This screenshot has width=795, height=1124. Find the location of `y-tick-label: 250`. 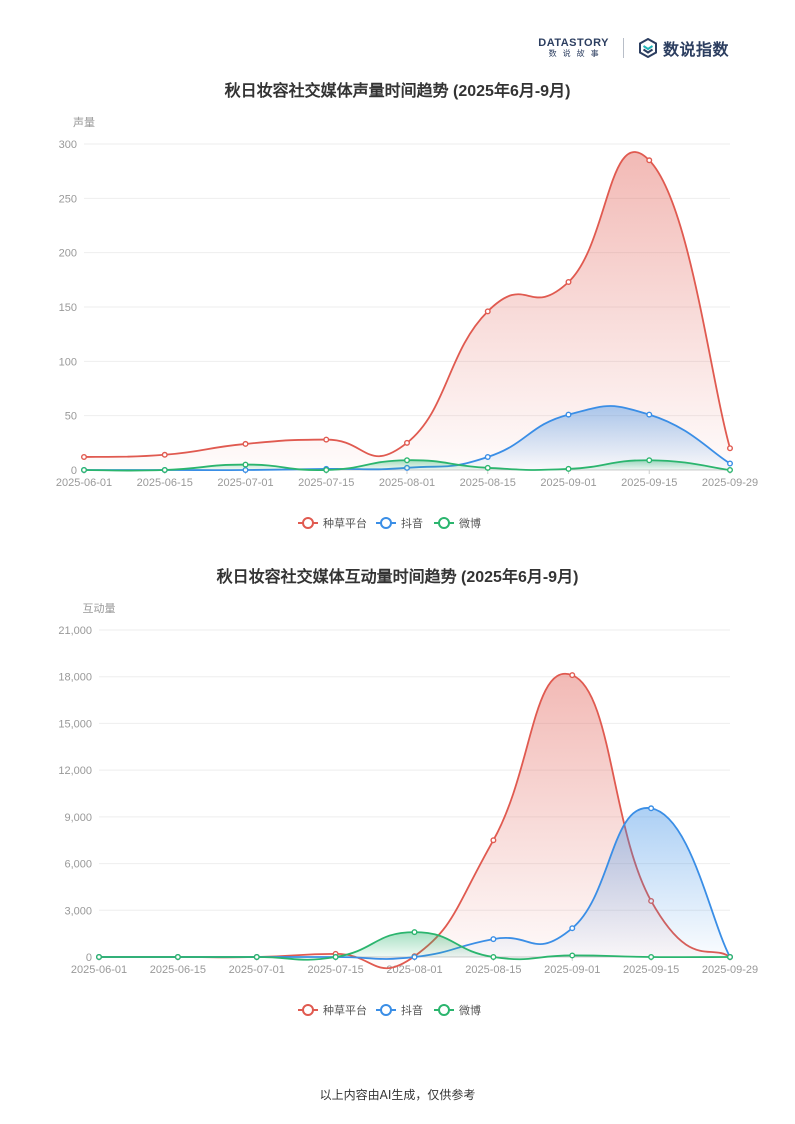

y-tick-label: 250 is located at coordinates (68, 199).